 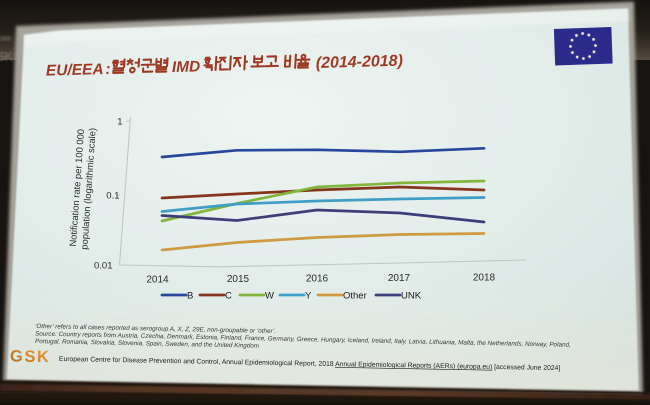 I want to click on svg-text: UNK, so click(x=411, y=296).